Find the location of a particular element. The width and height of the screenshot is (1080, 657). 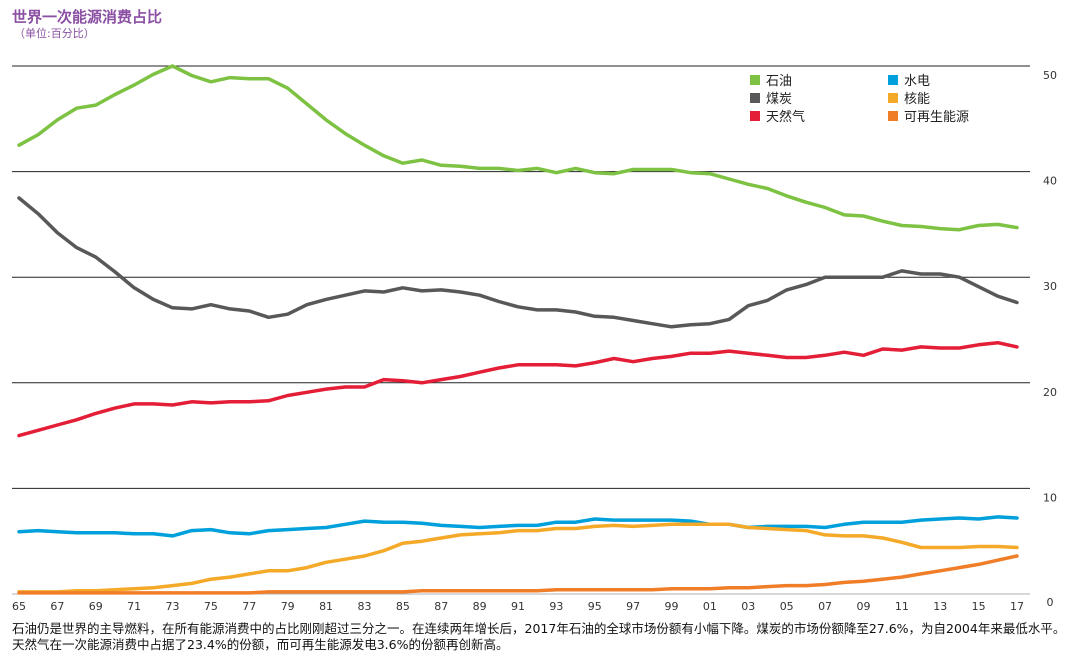

legend-label-水电: 水电 is located at coordinates (917, 81).